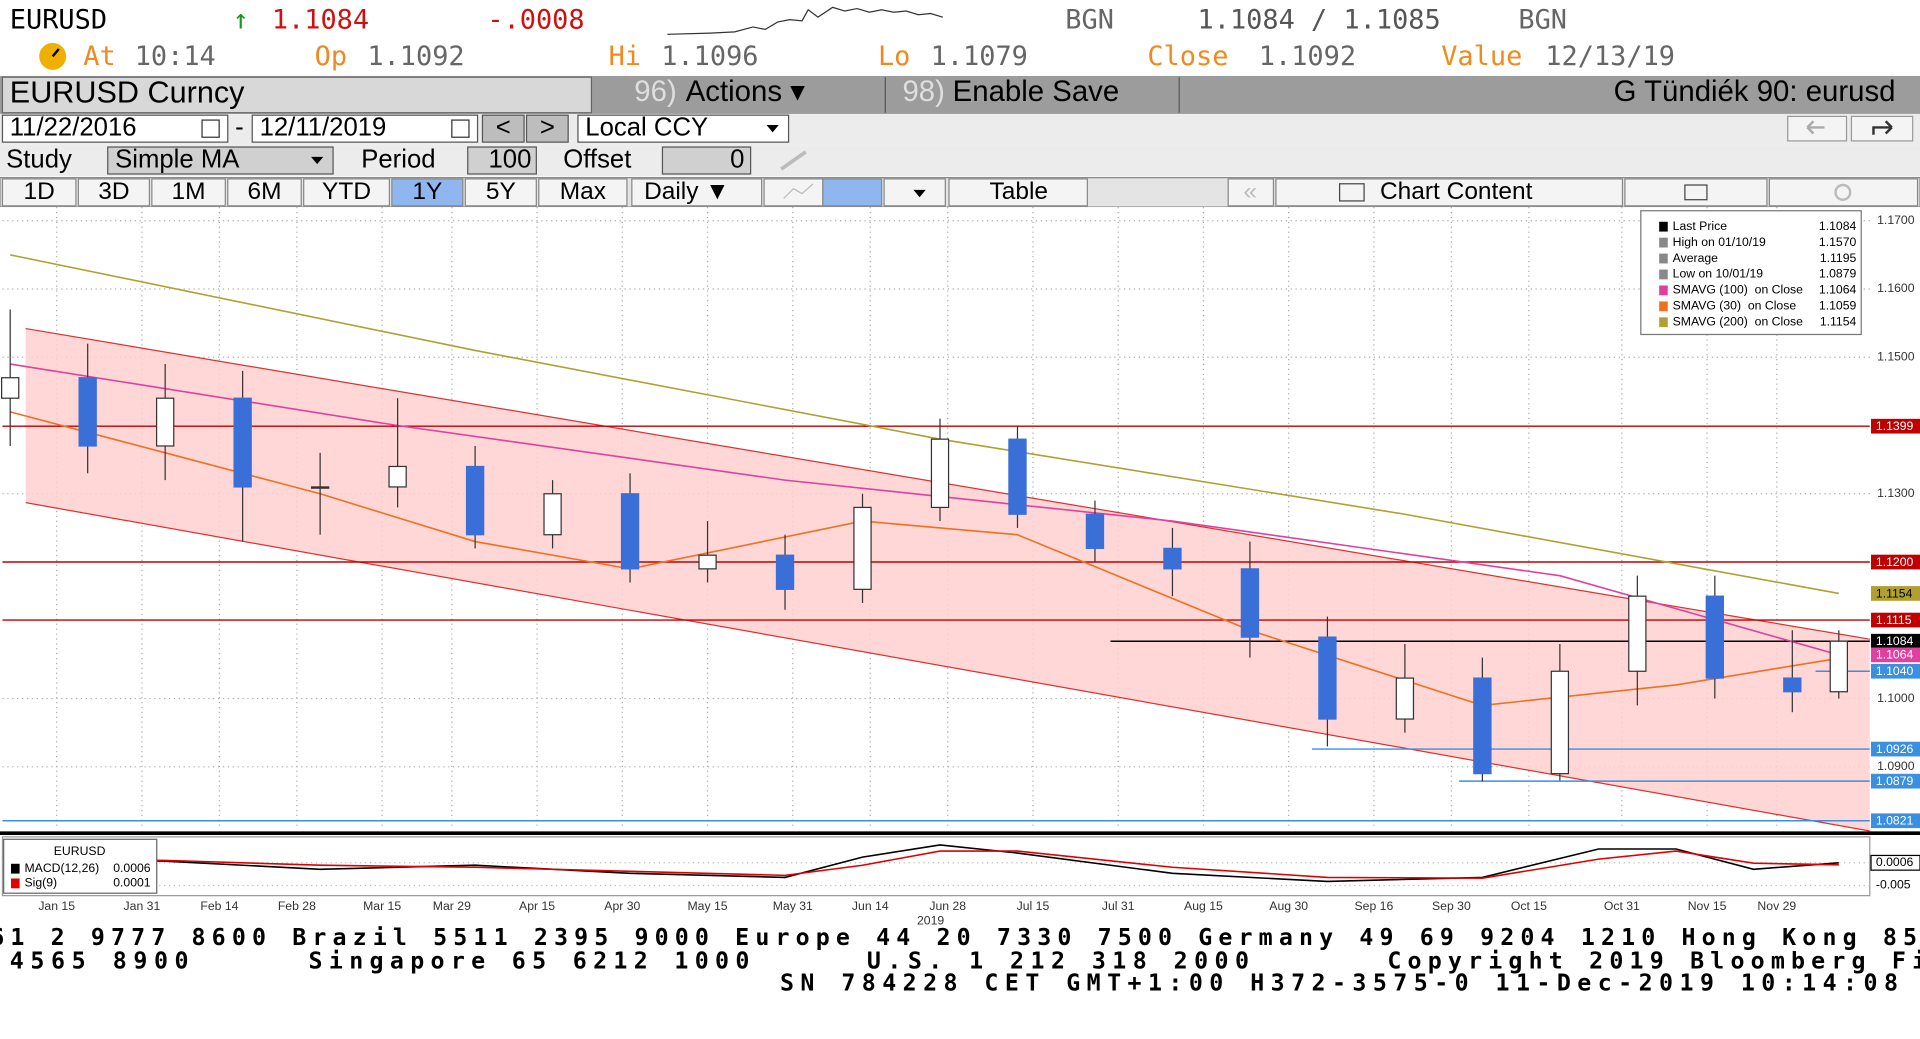 Image resolution: width=1920 pixels, height=1039 pixels. What do you see at coordinates (1719, 242) in the screenshot?
I see `legend-label: High on 01/10/19` at bounding box center [1719, 242].